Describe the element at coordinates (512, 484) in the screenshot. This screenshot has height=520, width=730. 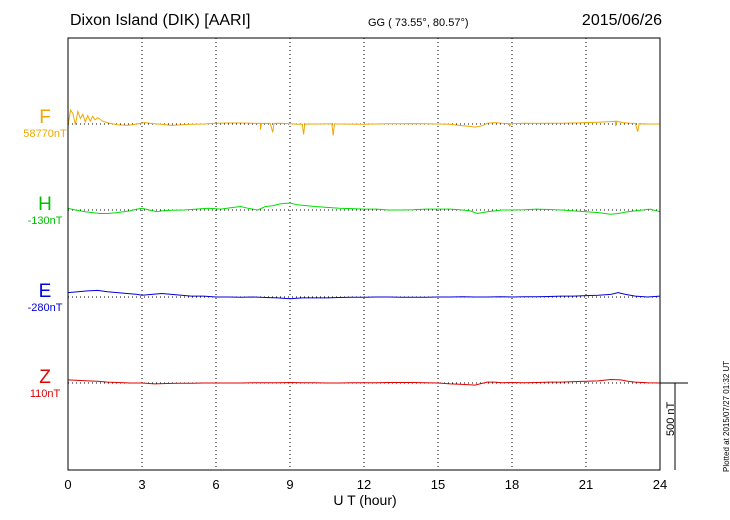
I see `x-tick-label: 18` at that location.